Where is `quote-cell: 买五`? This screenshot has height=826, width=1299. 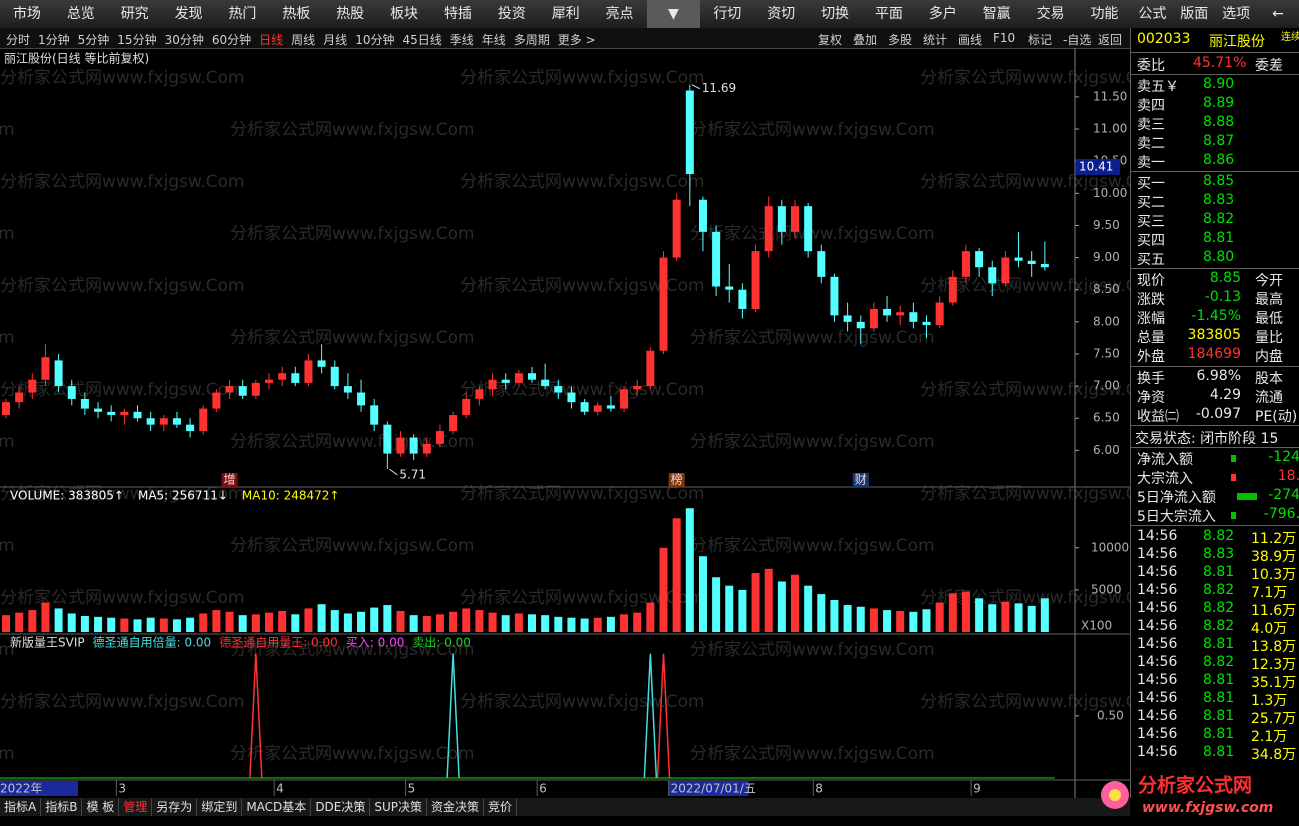 quote-cell: 买五 is located at coordinates (1151, 260).